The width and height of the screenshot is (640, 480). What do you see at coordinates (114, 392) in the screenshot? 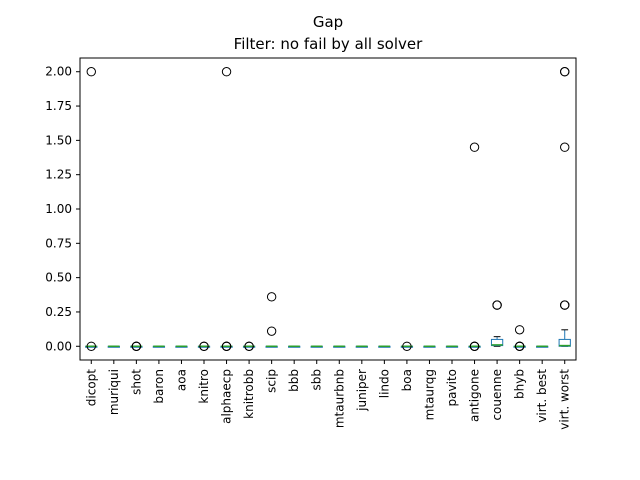
I see `x-tick-label: muriqui` at bounding box center [114, 392].